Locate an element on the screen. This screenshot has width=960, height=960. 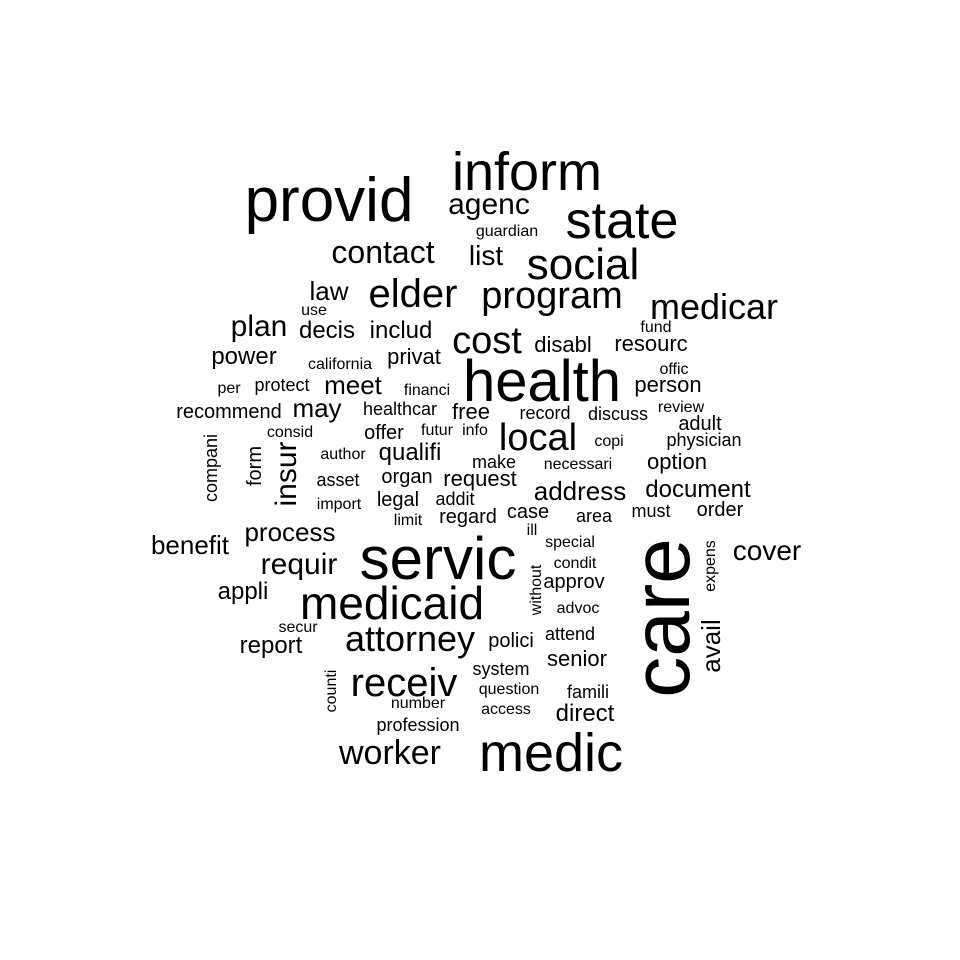
word-state: state is located at coordinates (622, 221).